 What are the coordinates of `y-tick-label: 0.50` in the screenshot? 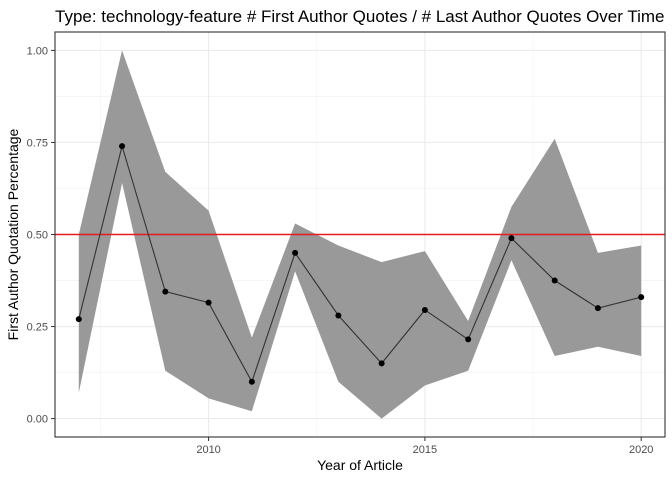 It's located at (37, 236).